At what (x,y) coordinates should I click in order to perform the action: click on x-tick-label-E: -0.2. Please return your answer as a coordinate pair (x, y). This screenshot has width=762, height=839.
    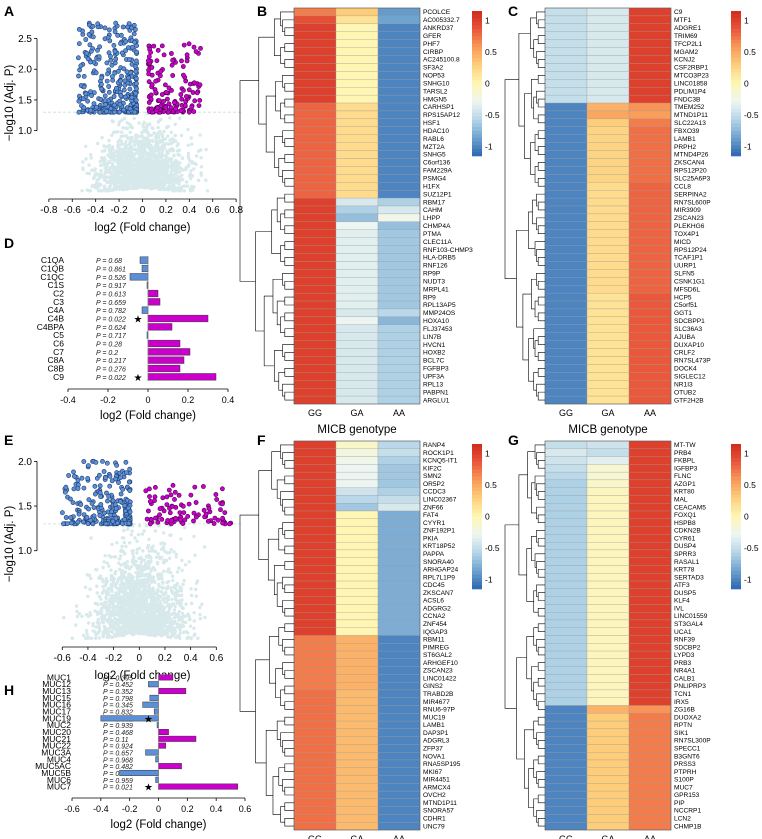
    Looking at the image, I should click on (114, 658).